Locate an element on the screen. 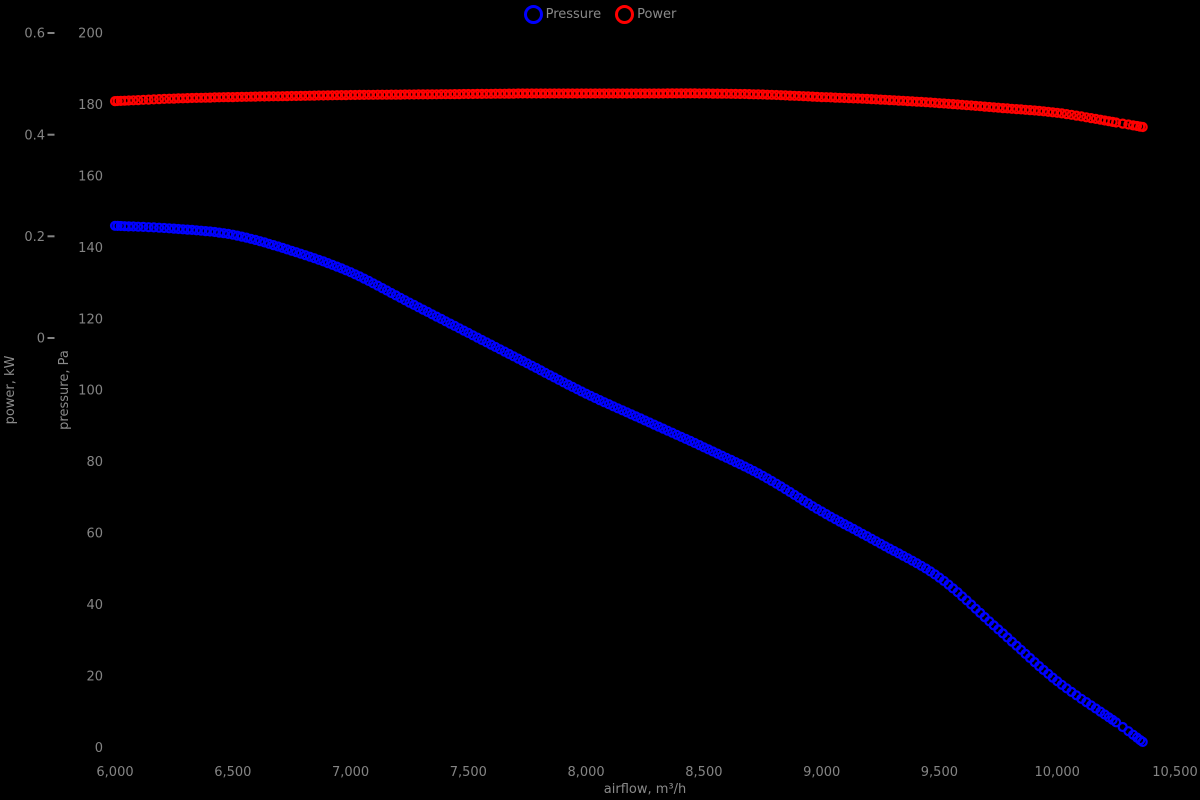 The height and width of the screenshot is (800, 1200). legend-item-pressure: Pressure is located at coordinates (562, 14).